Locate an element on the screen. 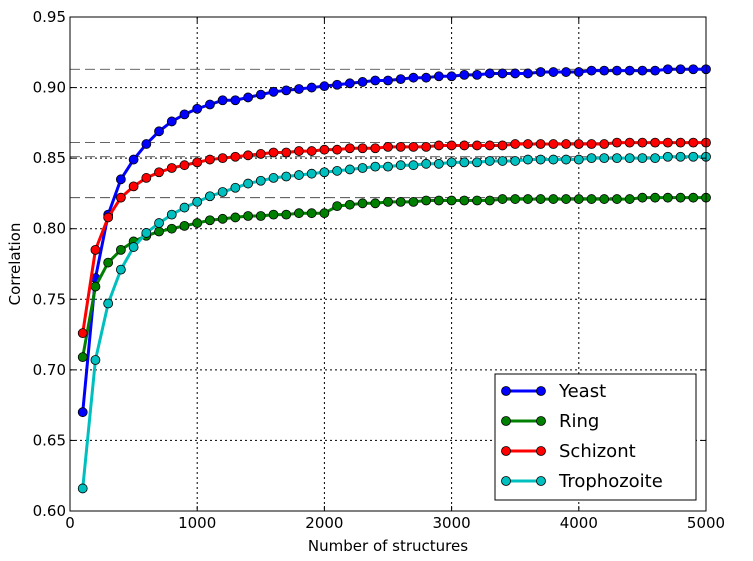  legend-entry-yeast: Yeast is located at coordinates (553, 391).